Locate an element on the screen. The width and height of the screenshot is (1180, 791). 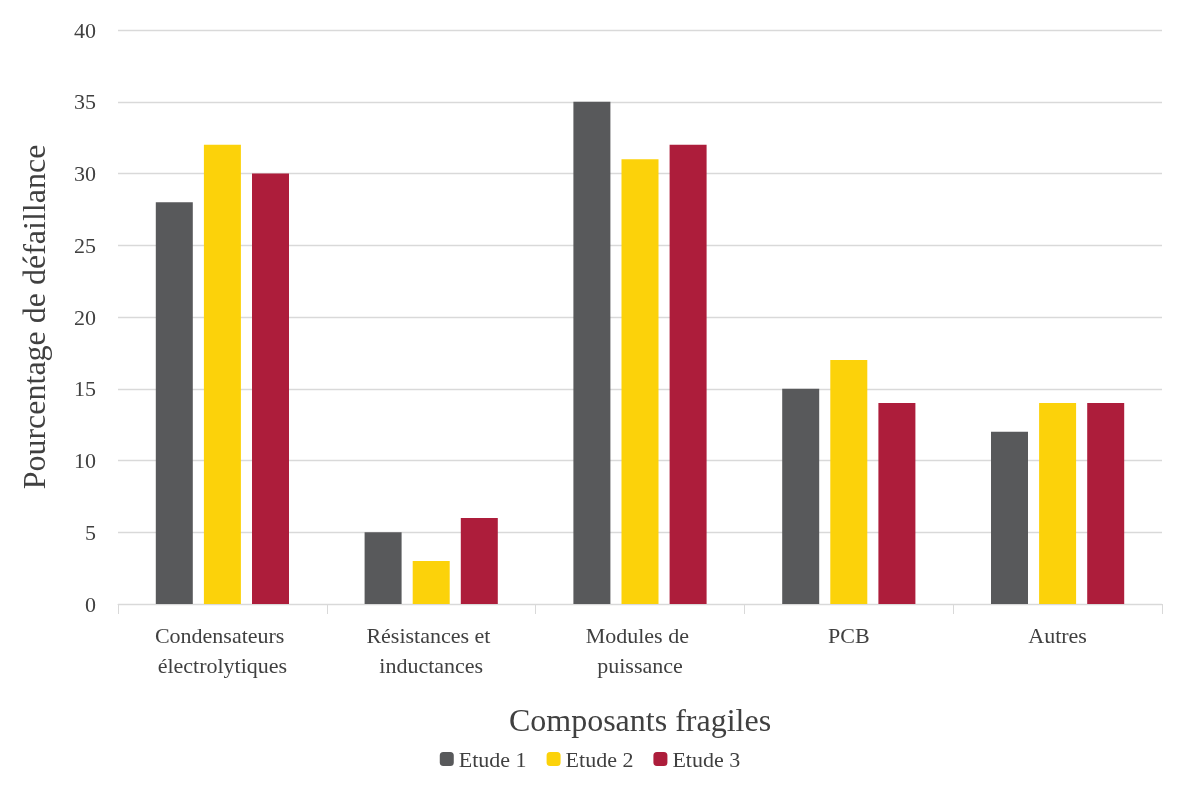
y-tick-label: 25 is located at coordinates (85, 245).